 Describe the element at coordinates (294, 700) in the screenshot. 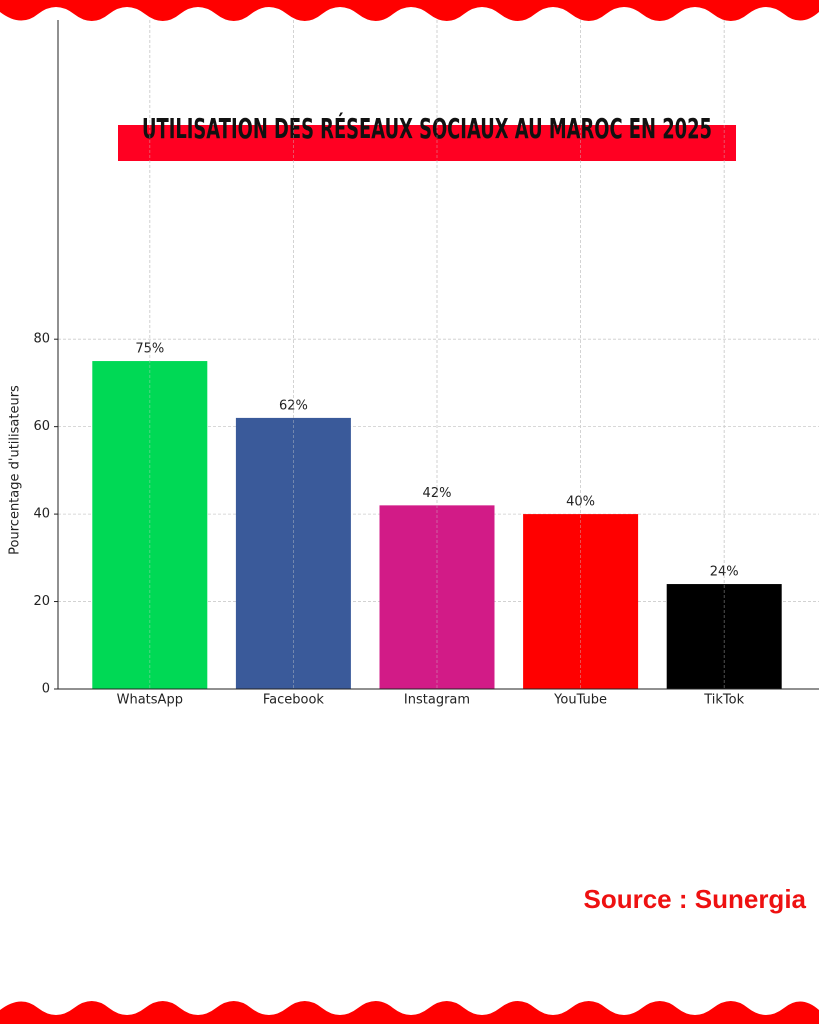

I see `x-tick-label: Facebook` at that location.